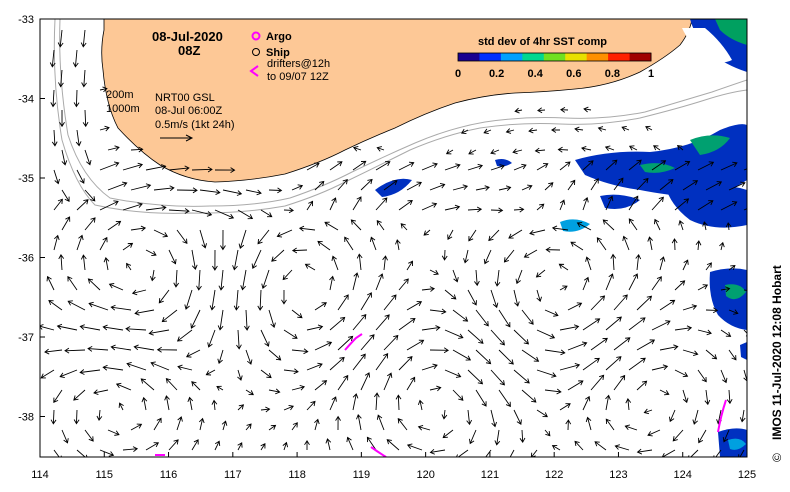  I want to click on lon-tick-label: 115, so click(104, 475).